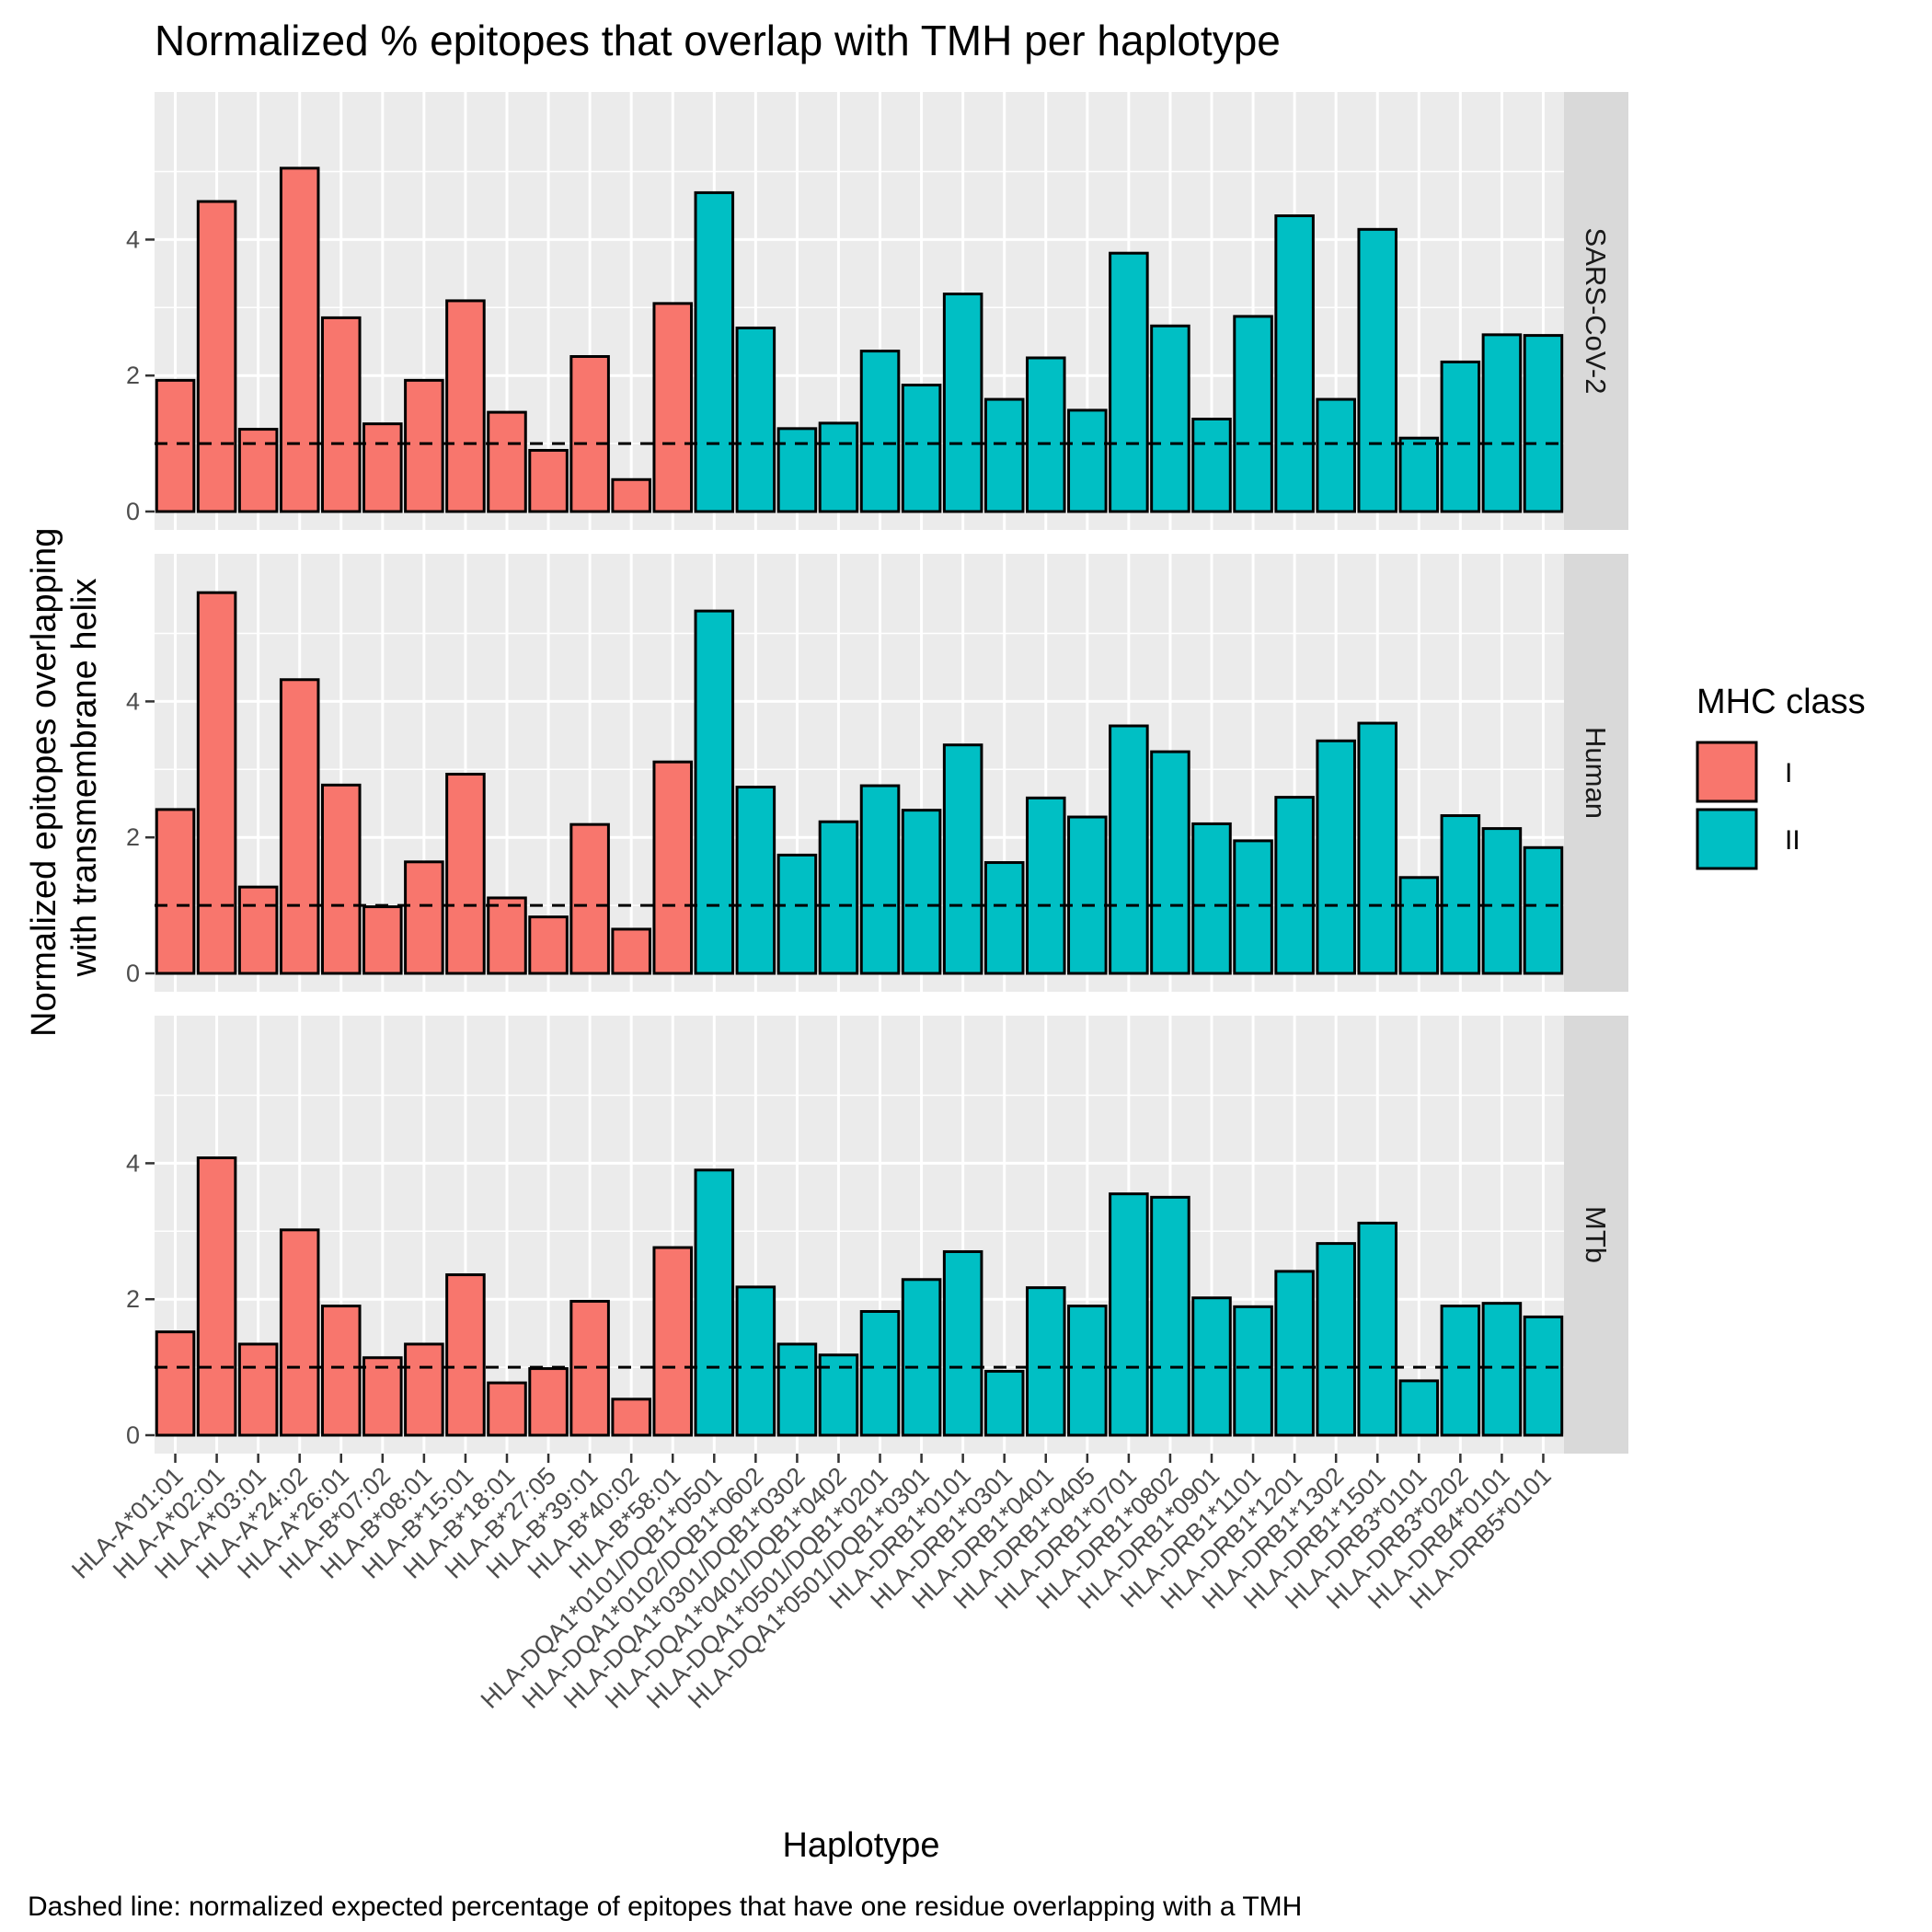  I want to click on facet-strip-label: MTb, so click(1596, 1234).